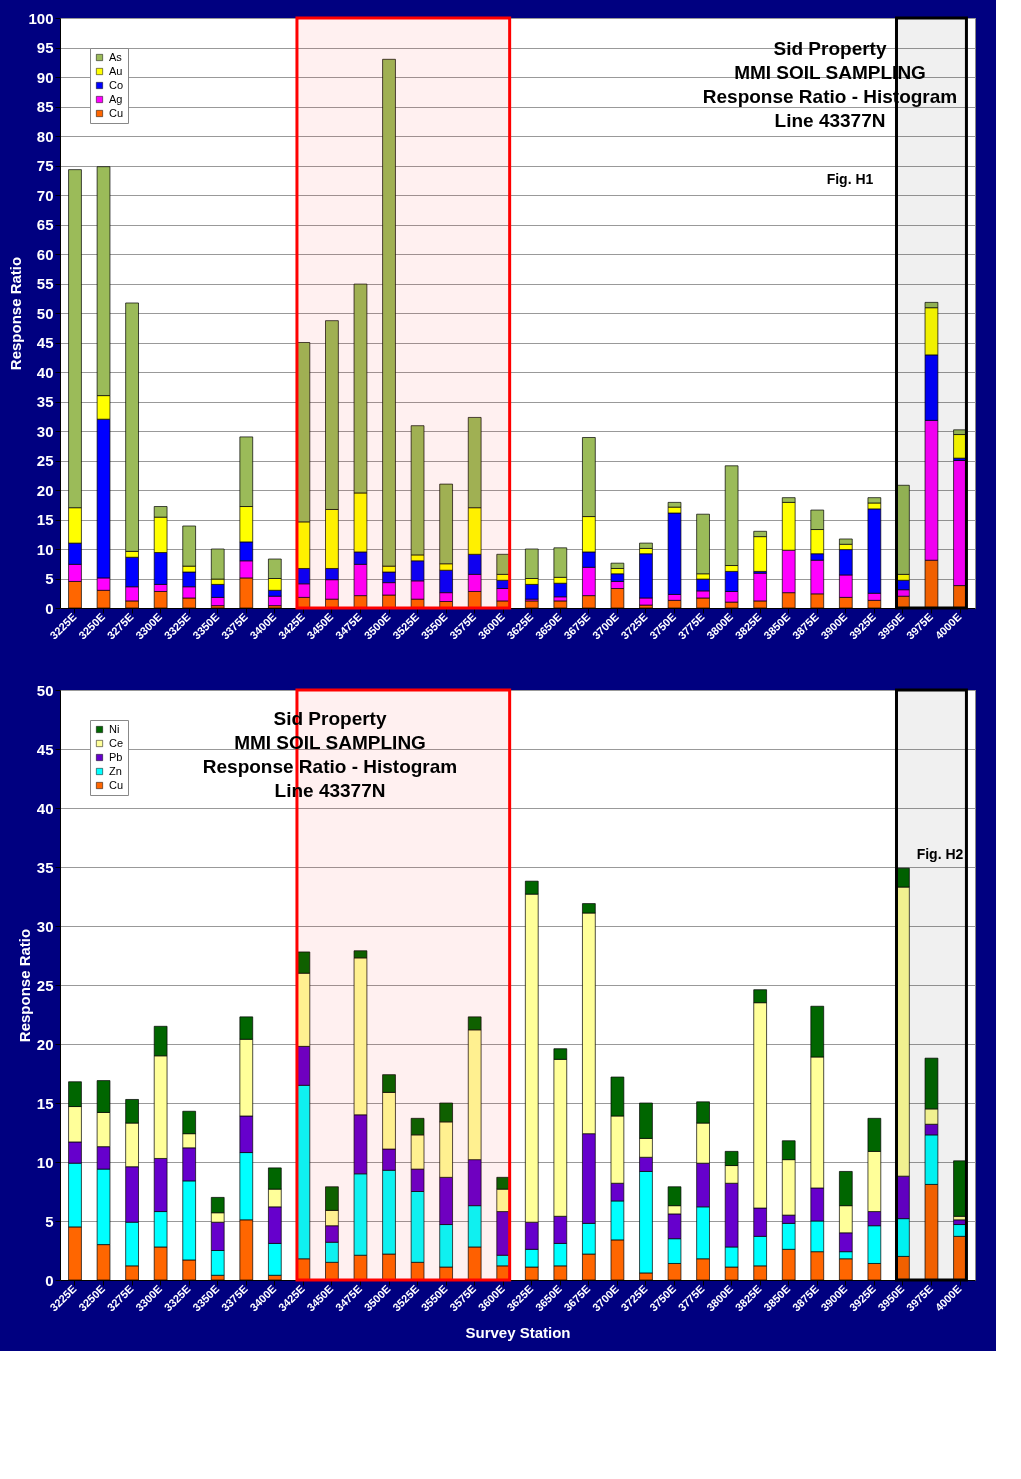  Describe the element at coordinates (518, 1332) in the screenshot. I see `x-axis-title: Survey Station` at that location.